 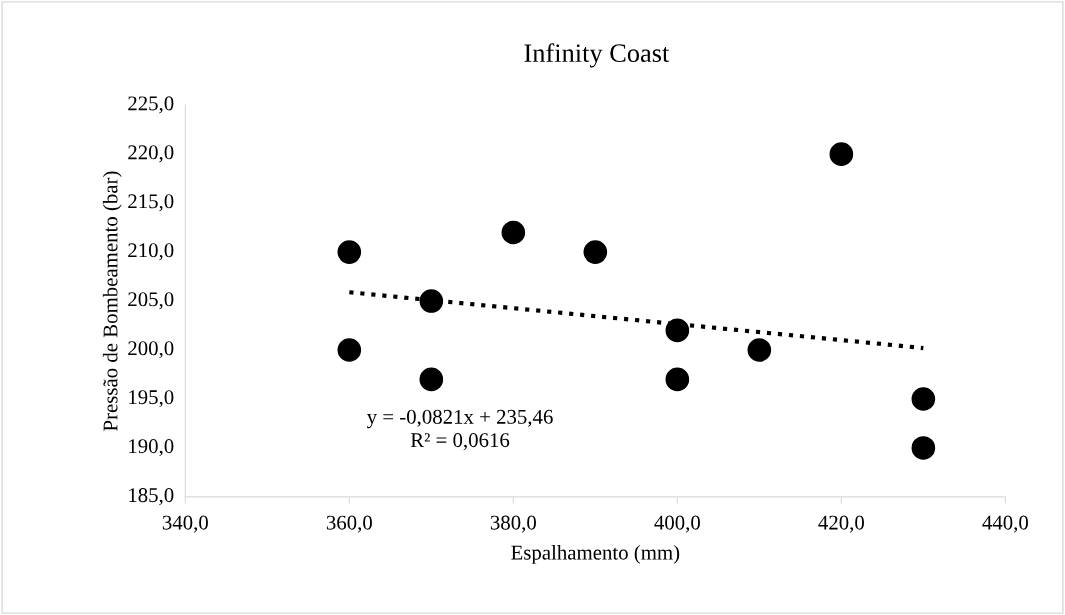 I want to click on y-tick-label: 185,0, so click(x=151, y=497).